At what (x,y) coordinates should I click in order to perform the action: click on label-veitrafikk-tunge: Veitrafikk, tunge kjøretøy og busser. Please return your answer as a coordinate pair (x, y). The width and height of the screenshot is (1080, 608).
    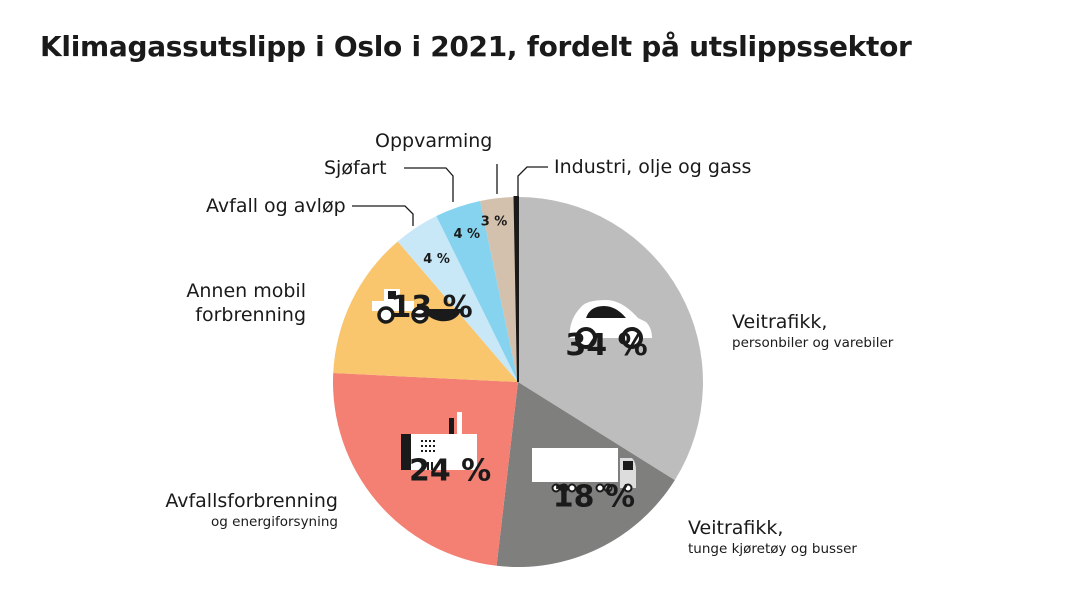
    Looking at the image, I should click on (772, 537).